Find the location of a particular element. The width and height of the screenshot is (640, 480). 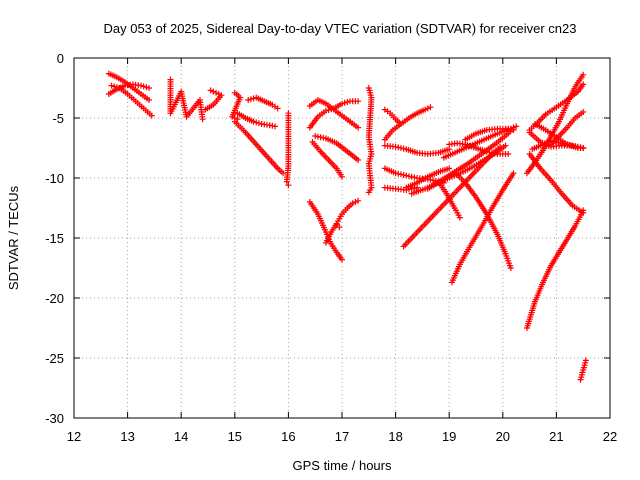

y-tick-label: -20 is located at coordinates (54, 298).